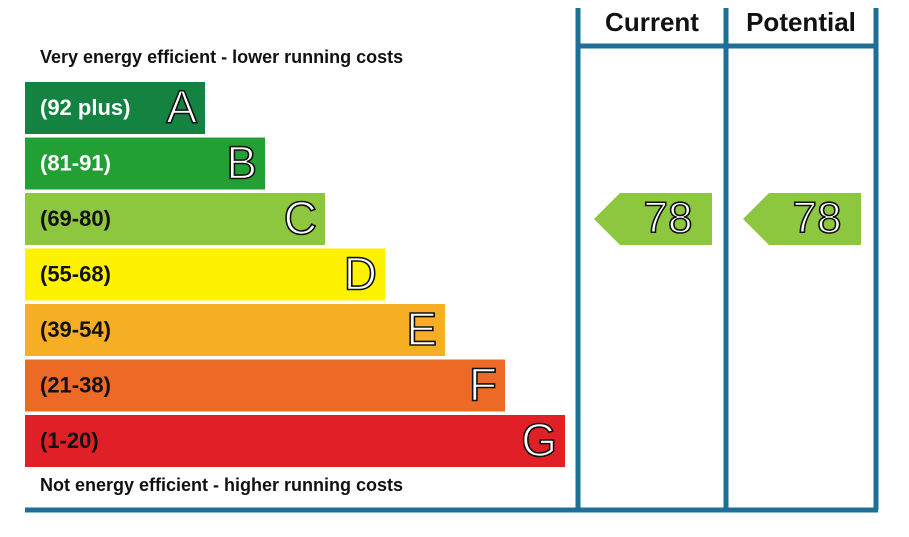  What do you see at coordinates (300, 218) in the screenshot?
I see `band-letter: C` at bounding box center [300, 218].